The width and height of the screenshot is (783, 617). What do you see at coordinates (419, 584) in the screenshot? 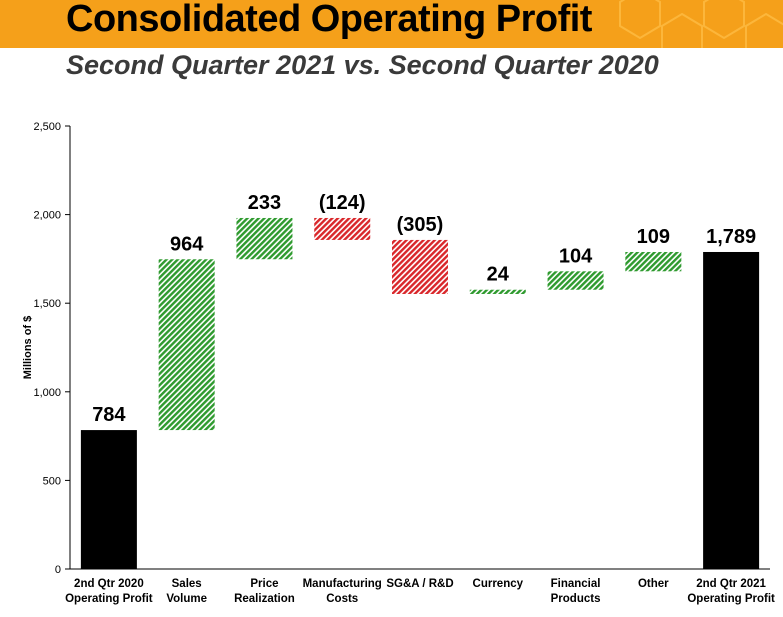
I see `category-label: SG&A / R&D` at bounding box center [419, 584].